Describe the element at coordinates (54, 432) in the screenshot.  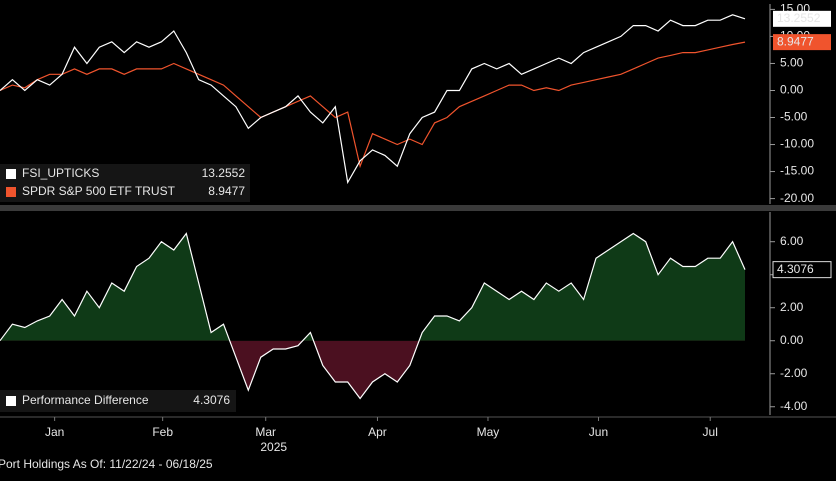
I see `x-tick-label: Jan` at that location.